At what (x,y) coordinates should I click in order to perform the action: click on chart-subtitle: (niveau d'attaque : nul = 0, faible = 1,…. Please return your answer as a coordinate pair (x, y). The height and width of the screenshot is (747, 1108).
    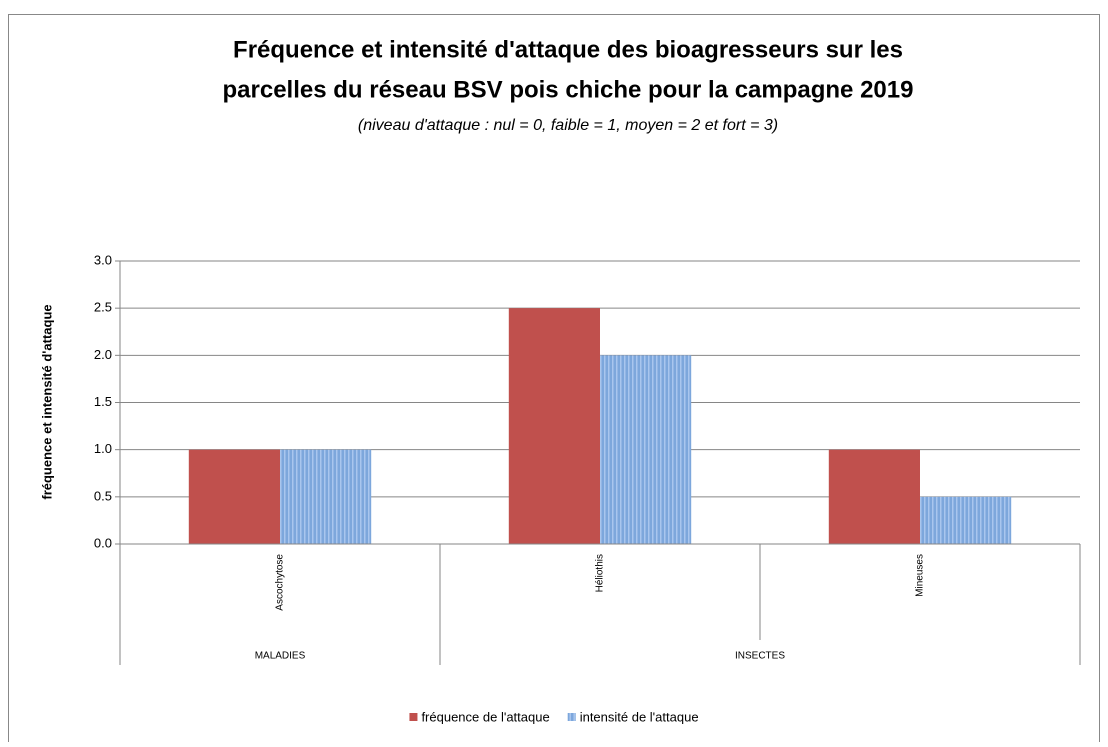
    Looking at the image, I should click on (568, 125).